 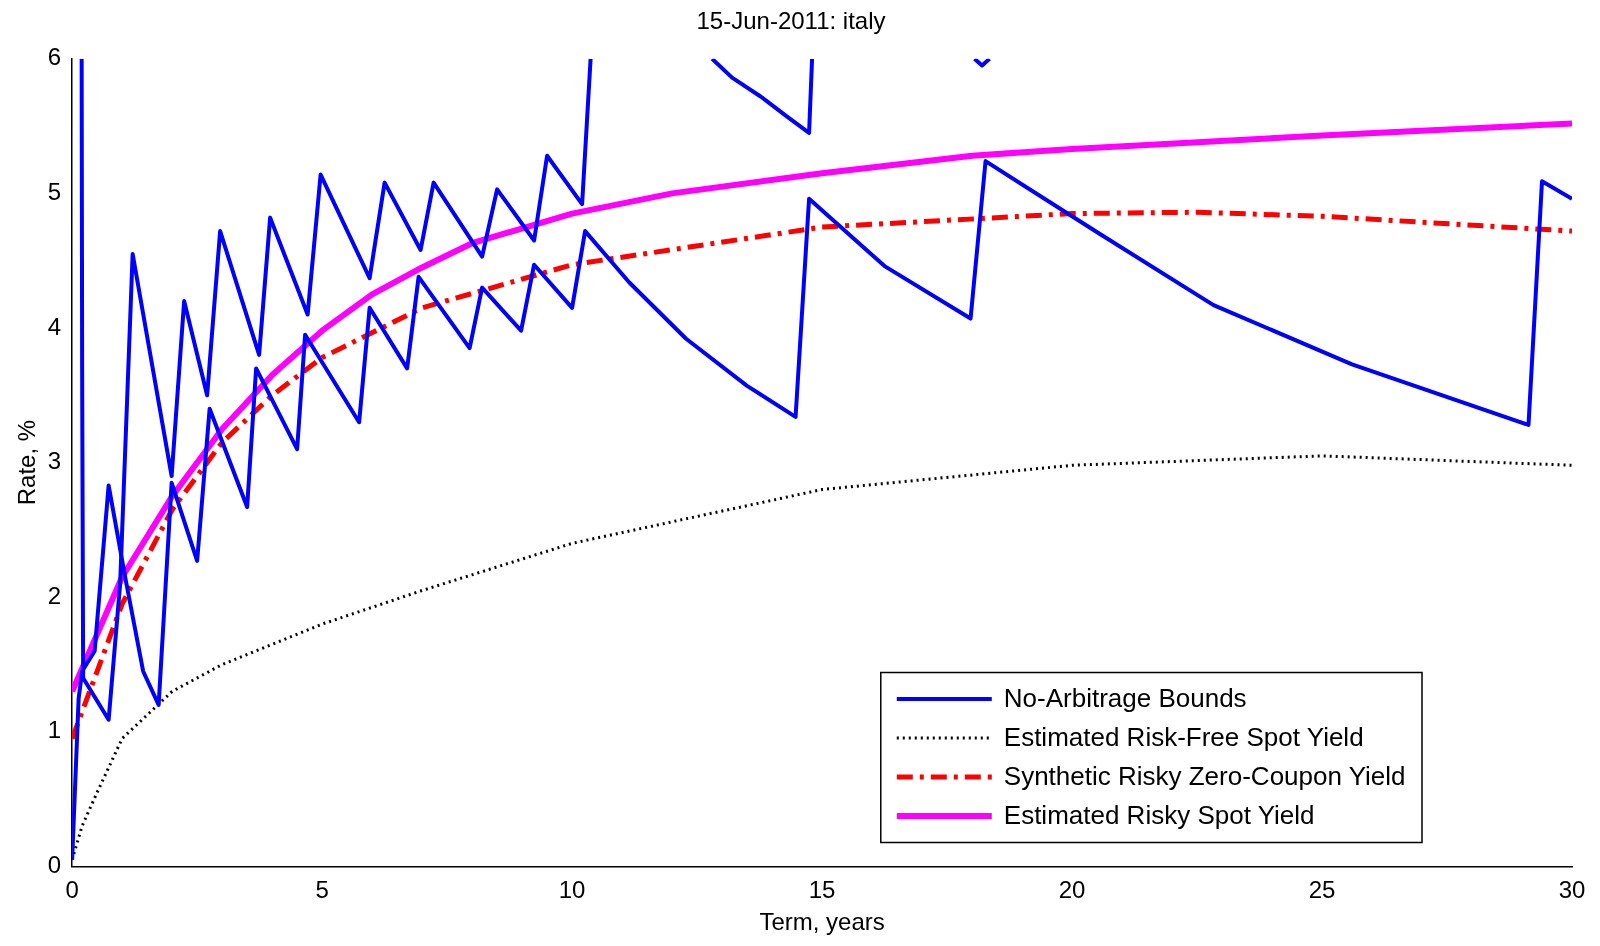 I want to click on x-axis-title: Term, years, so click(x=822, y=922).